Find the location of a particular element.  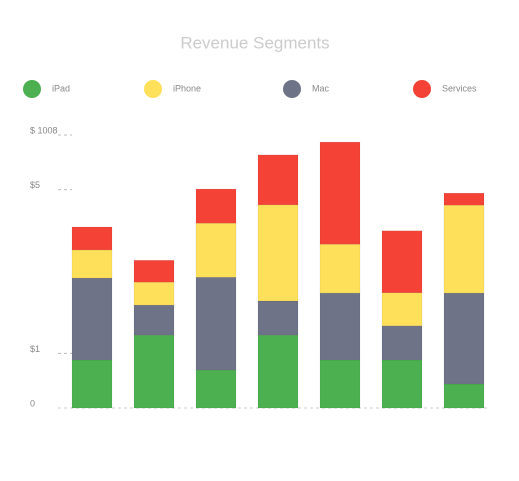

y-tick-label: 0 is located at coordinates (32, 403).